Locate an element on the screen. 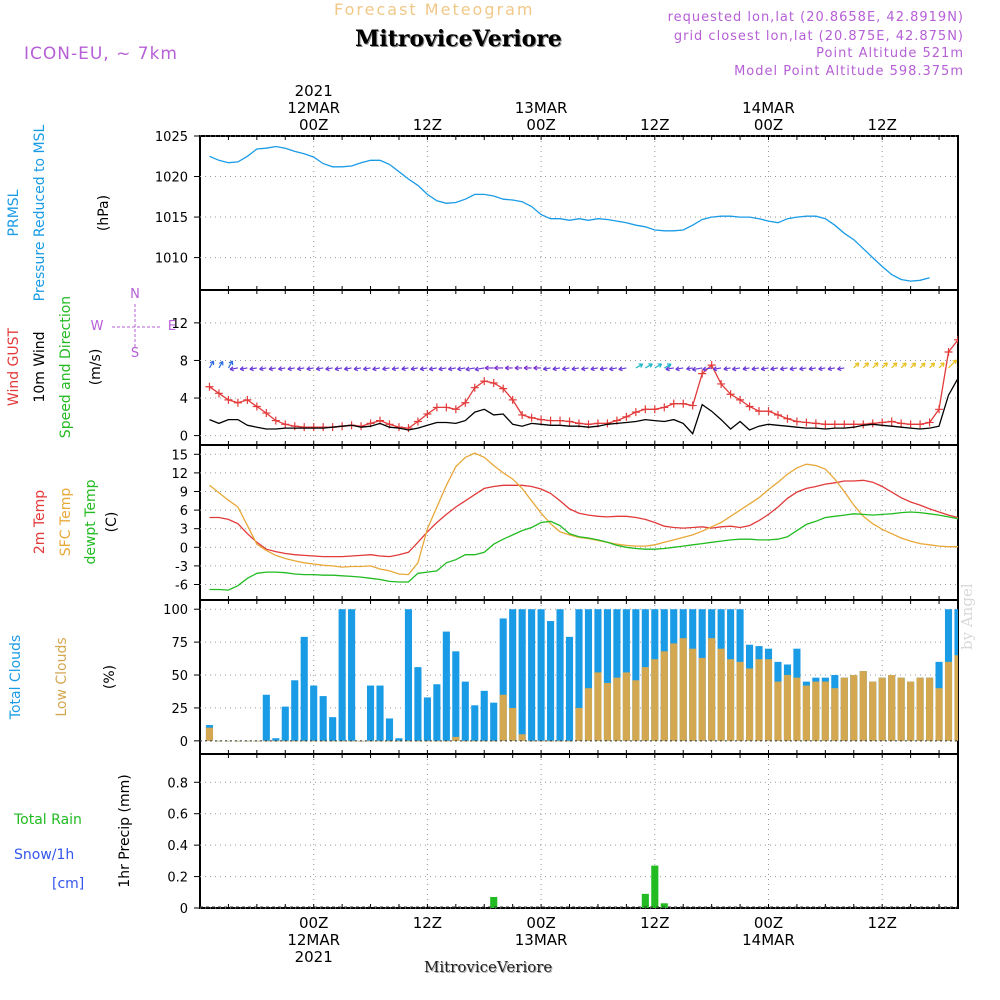 This screenshot has width=1000, height=1000. series-label: Snow/1h is located at coordinates (44, 855).